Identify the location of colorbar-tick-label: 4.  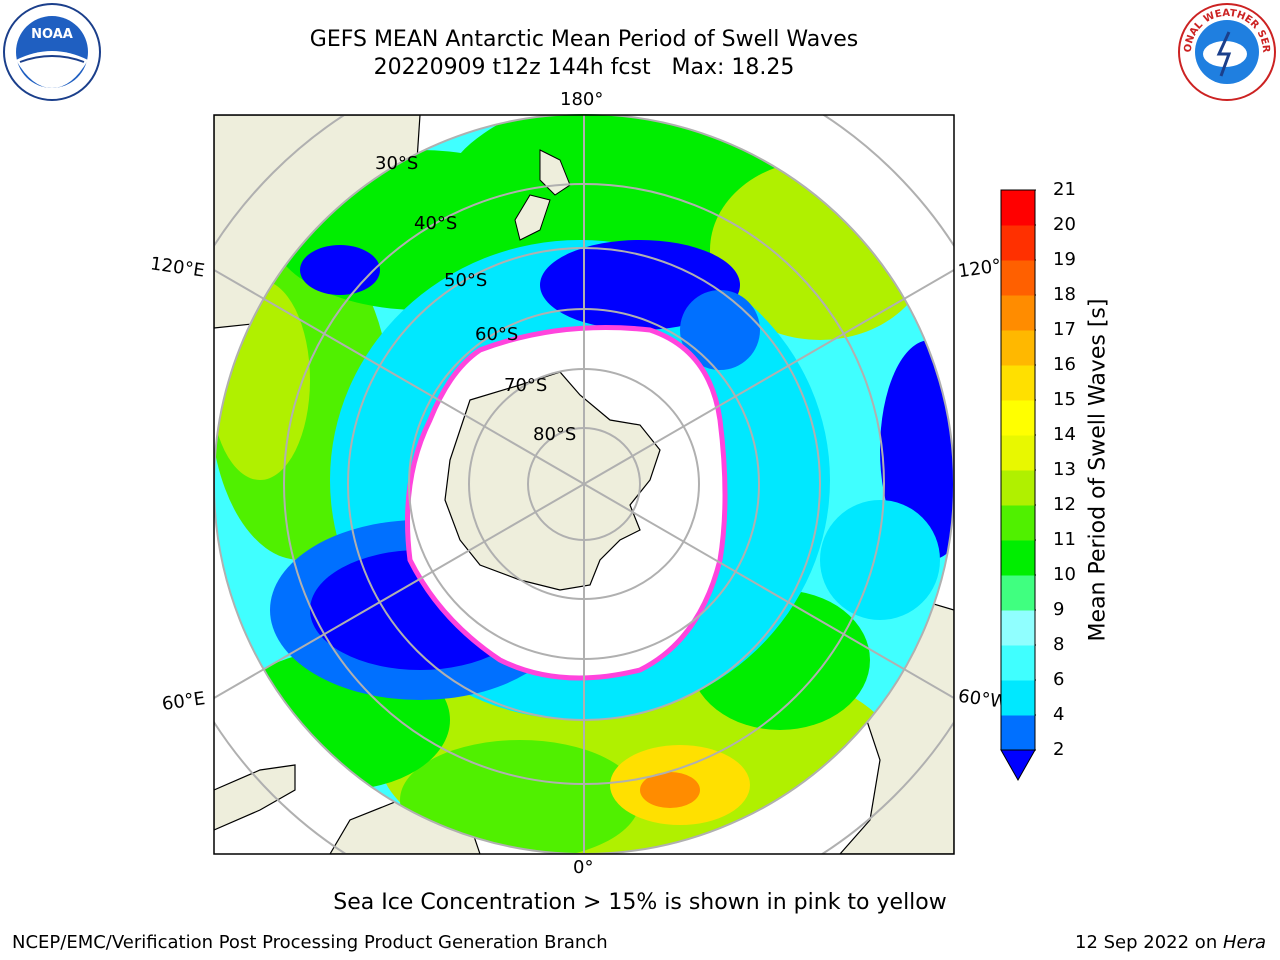
(1059, 714).